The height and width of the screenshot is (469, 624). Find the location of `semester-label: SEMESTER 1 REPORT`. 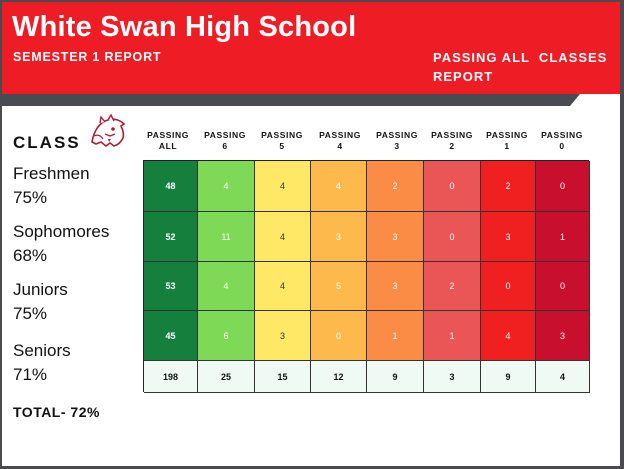

semester-label: SEMESTER 1 REPORT is located at coordinates (87, 57).